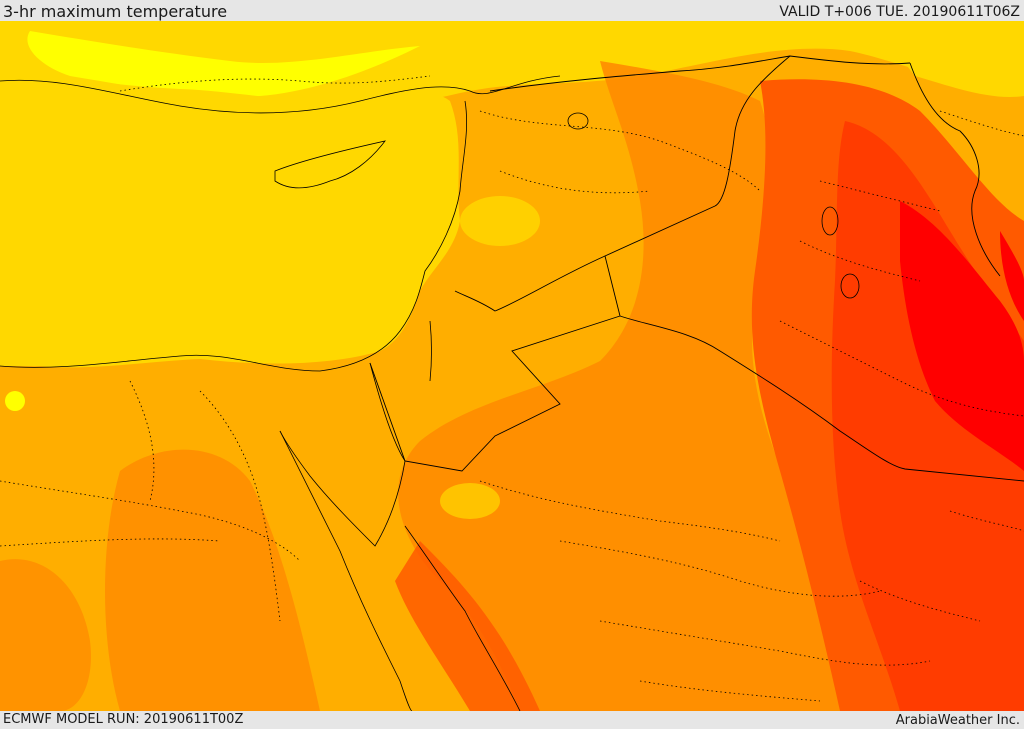 Image resolution: width=1024 pixels, height=729 pixels. Describe the element at coordinates (1012, 276) in the screenshot. I see `temperature-zone-gulf` at that location.